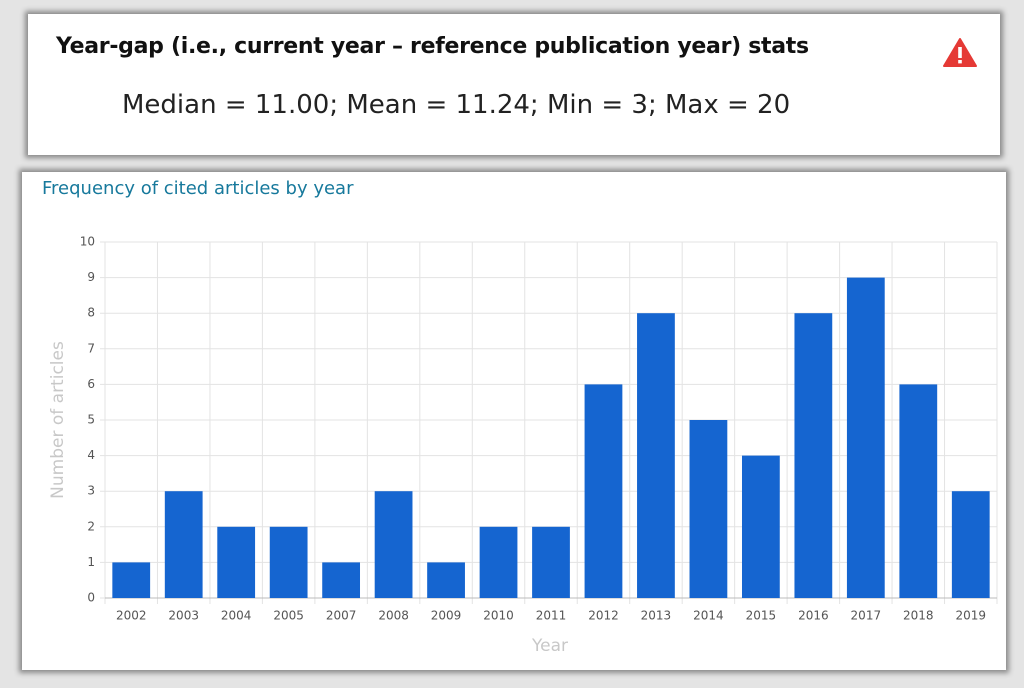  What do you see at coordinates (918, 616) in the screenshot?
I see `x-tick-label: 2018` at bounding box center [918, 616].